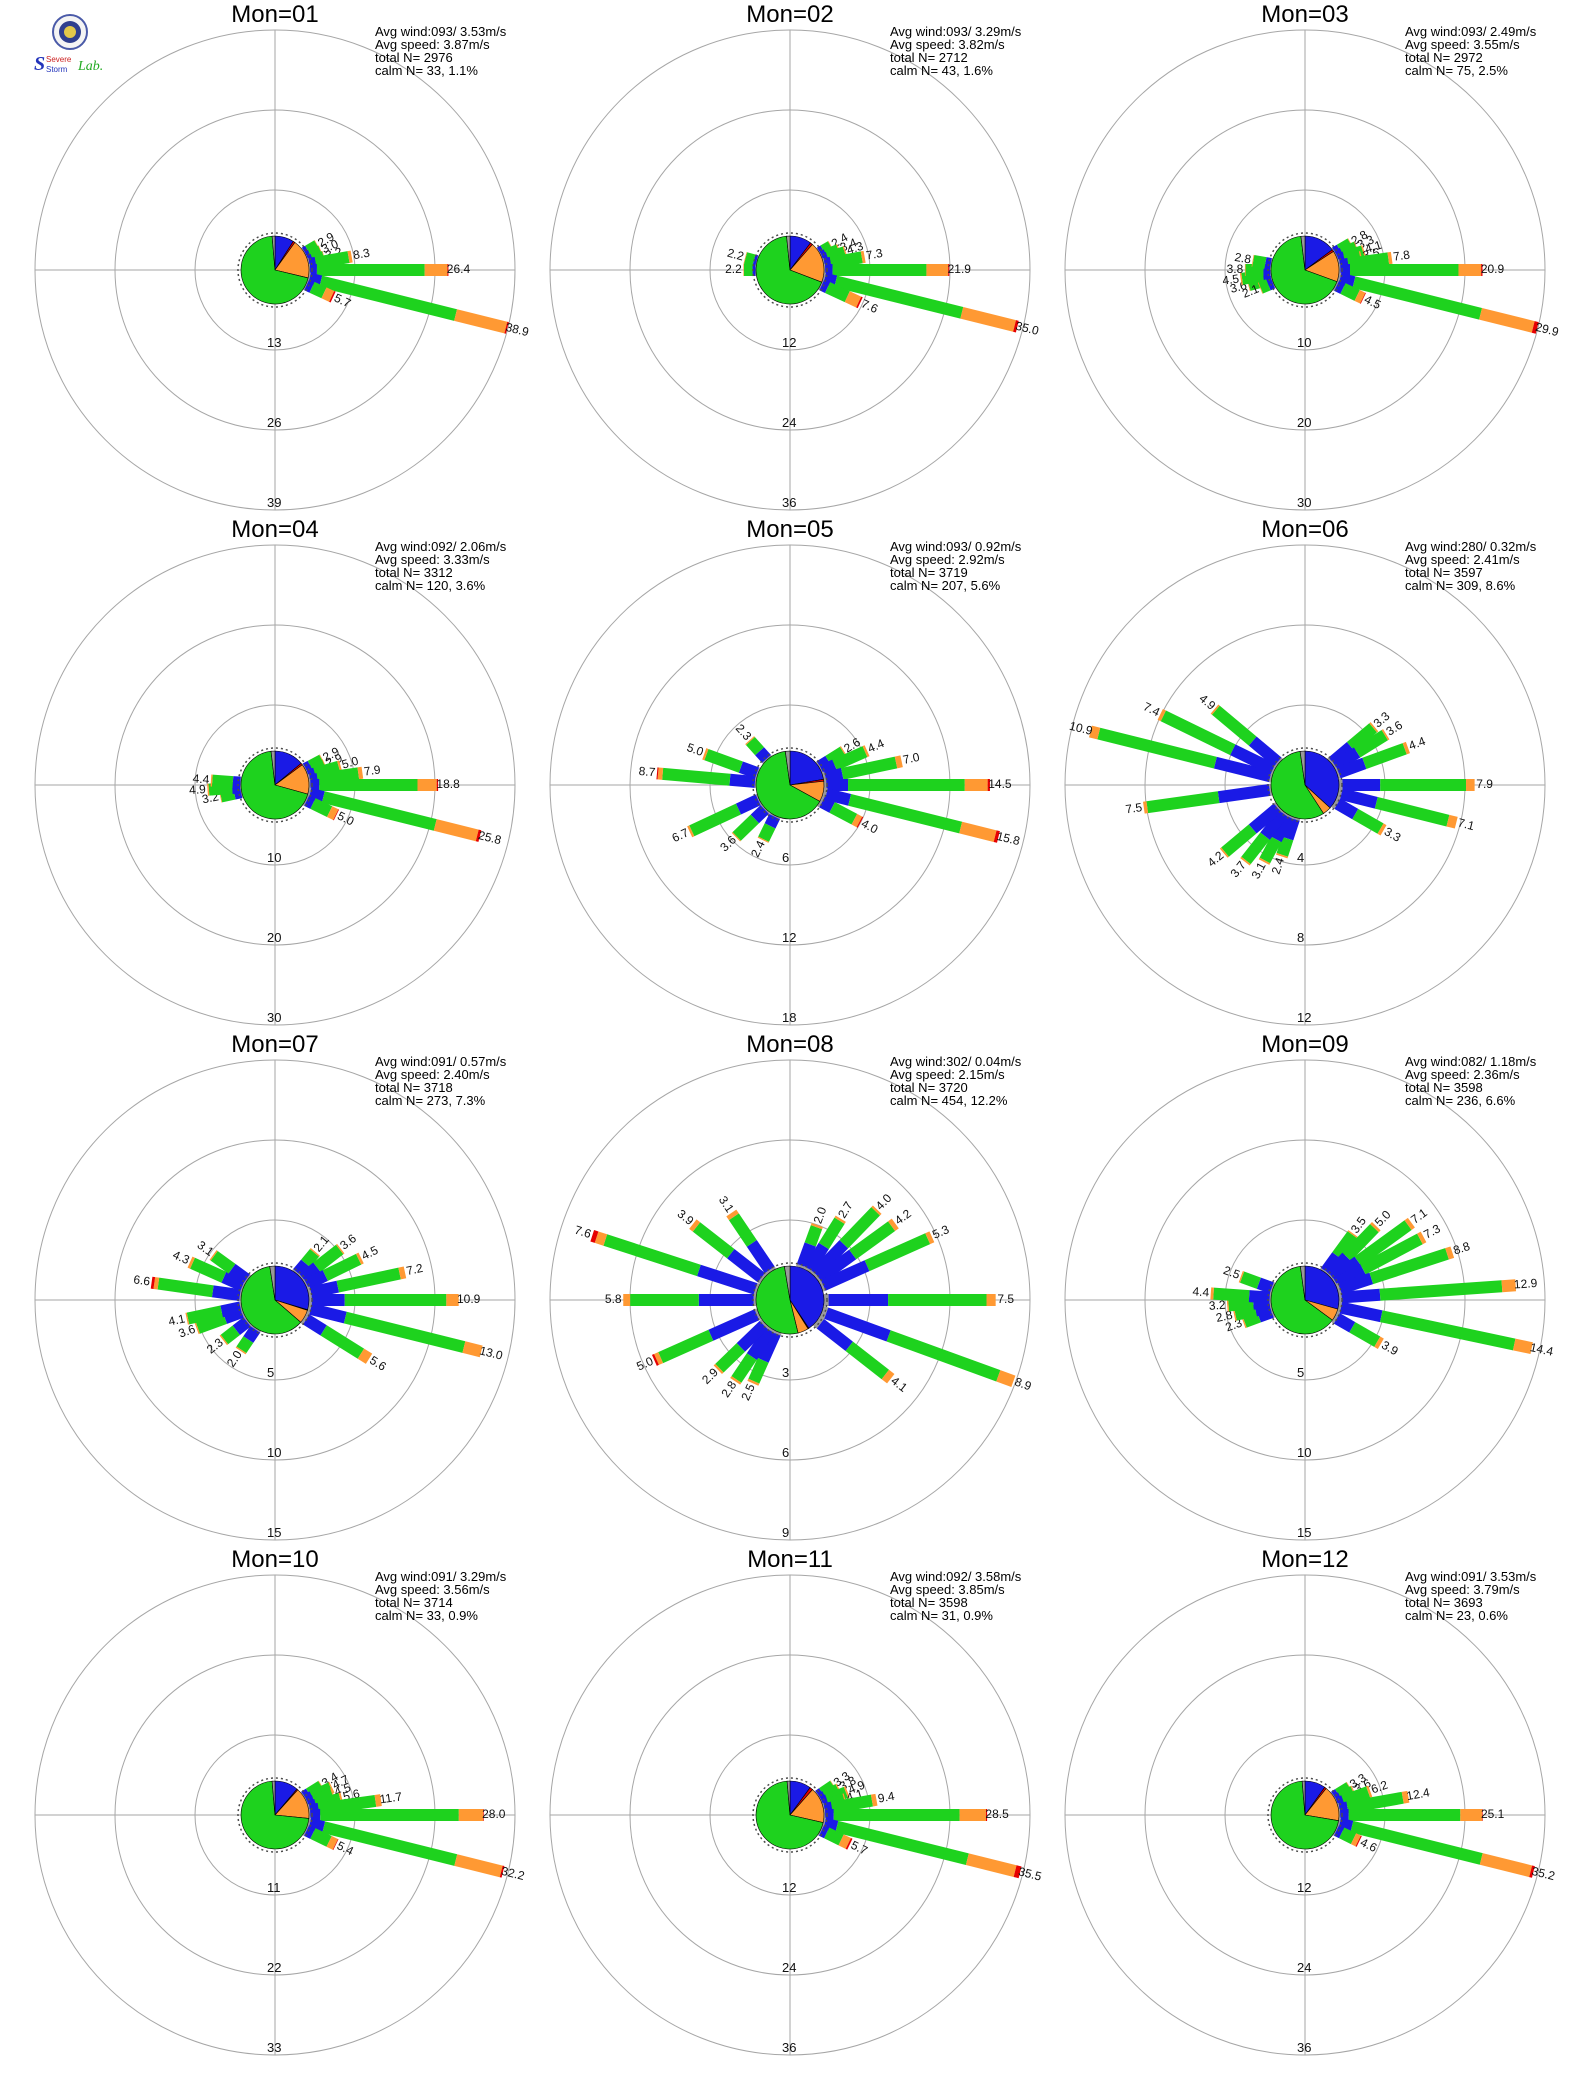 Image resolution: width=1580 pixels, height=2090 pixels. I want to click on panel-title: Mon=06, so click(1304, 529).